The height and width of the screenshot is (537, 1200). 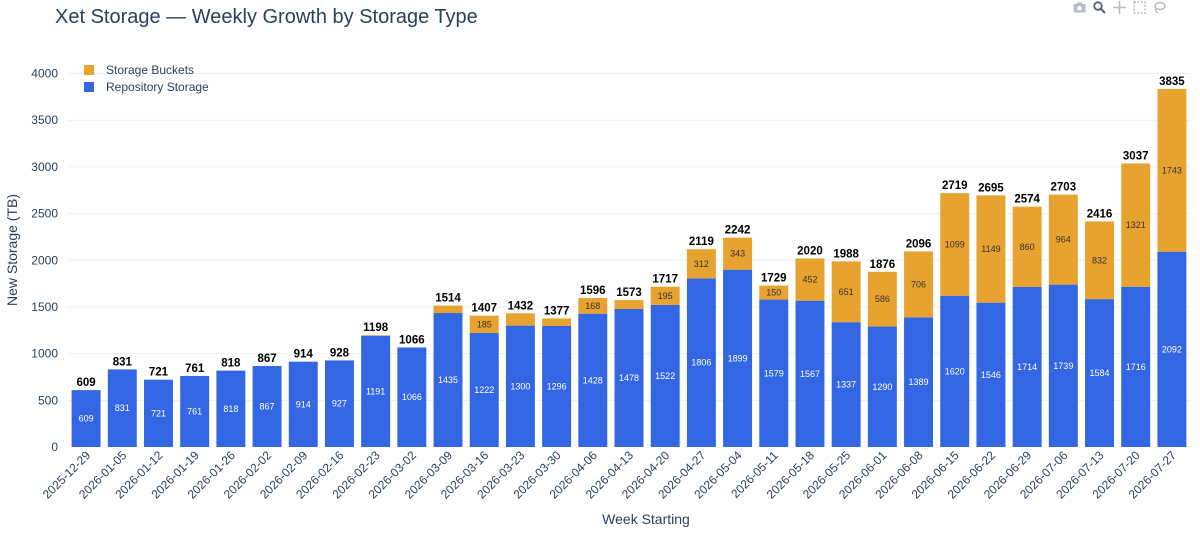 What do you see at coordinates (157, 87) in the screenshot?
I see `legend-label-repository: Repository Storage` at bounding box center [157, 87].